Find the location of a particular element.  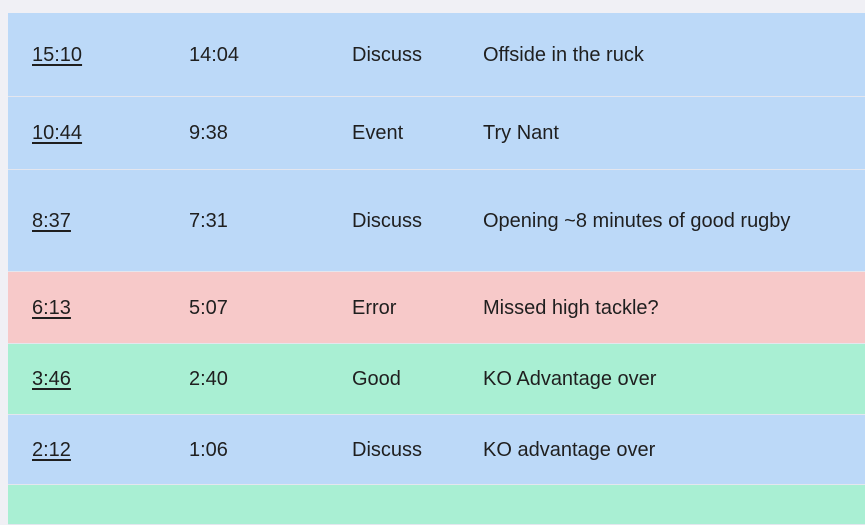

timestamp-link: 6:13 is located at coordinates (51, 307).